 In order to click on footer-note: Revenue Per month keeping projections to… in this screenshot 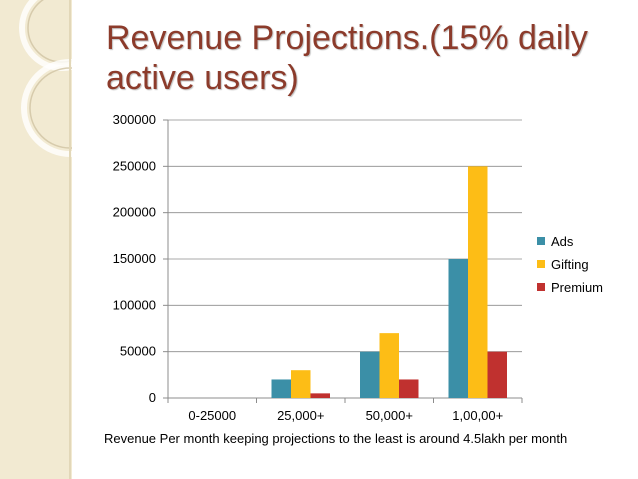, I will do `click(336, 438)`.